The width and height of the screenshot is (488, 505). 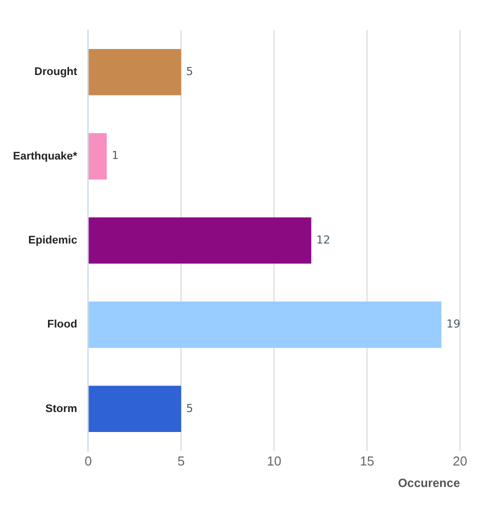 I want to click on y-tick-label: Flood, so click(x=62, y=324).